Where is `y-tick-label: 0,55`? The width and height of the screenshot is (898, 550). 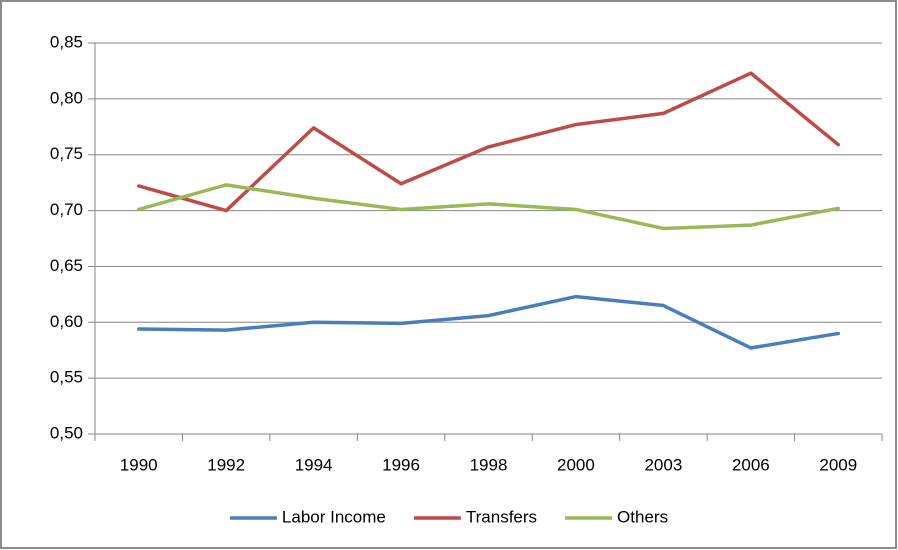
y-tick-label: 0,55 is located at coordinates (66, 377).